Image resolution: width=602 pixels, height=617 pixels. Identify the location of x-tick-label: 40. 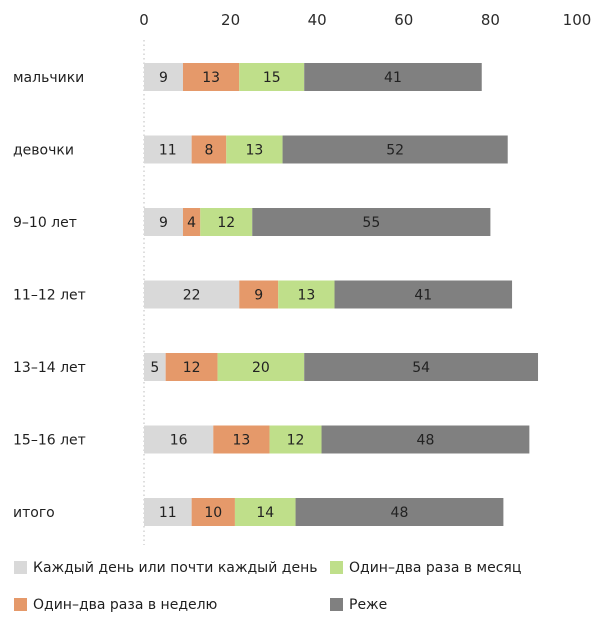
(317, 20).